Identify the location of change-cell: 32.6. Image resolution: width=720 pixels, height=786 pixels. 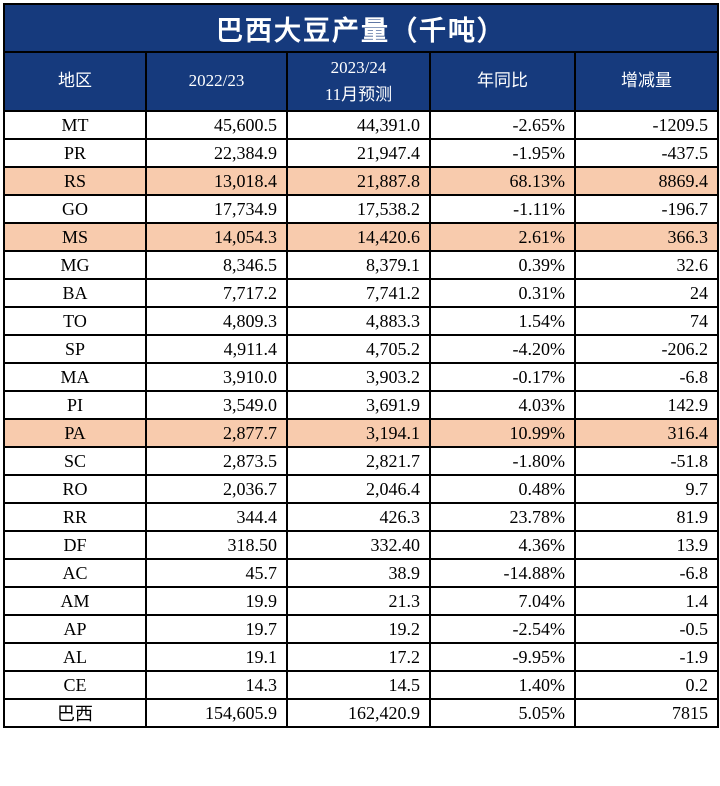
(646, 265).